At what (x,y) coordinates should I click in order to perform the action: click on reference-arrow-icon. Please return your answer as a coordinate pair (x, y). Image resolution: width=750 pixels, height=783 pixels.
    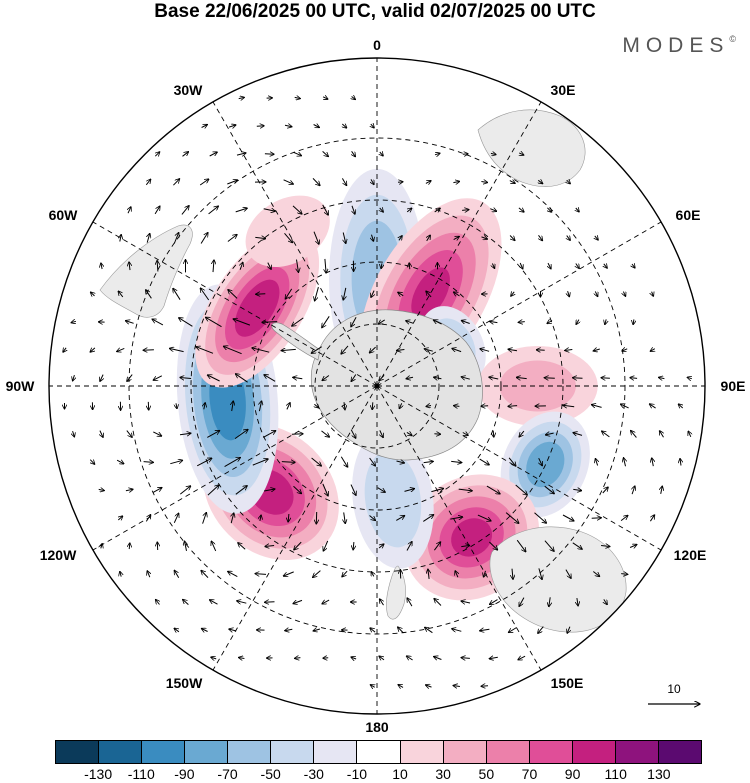
    Looking at the image, I should click on (677, 697).